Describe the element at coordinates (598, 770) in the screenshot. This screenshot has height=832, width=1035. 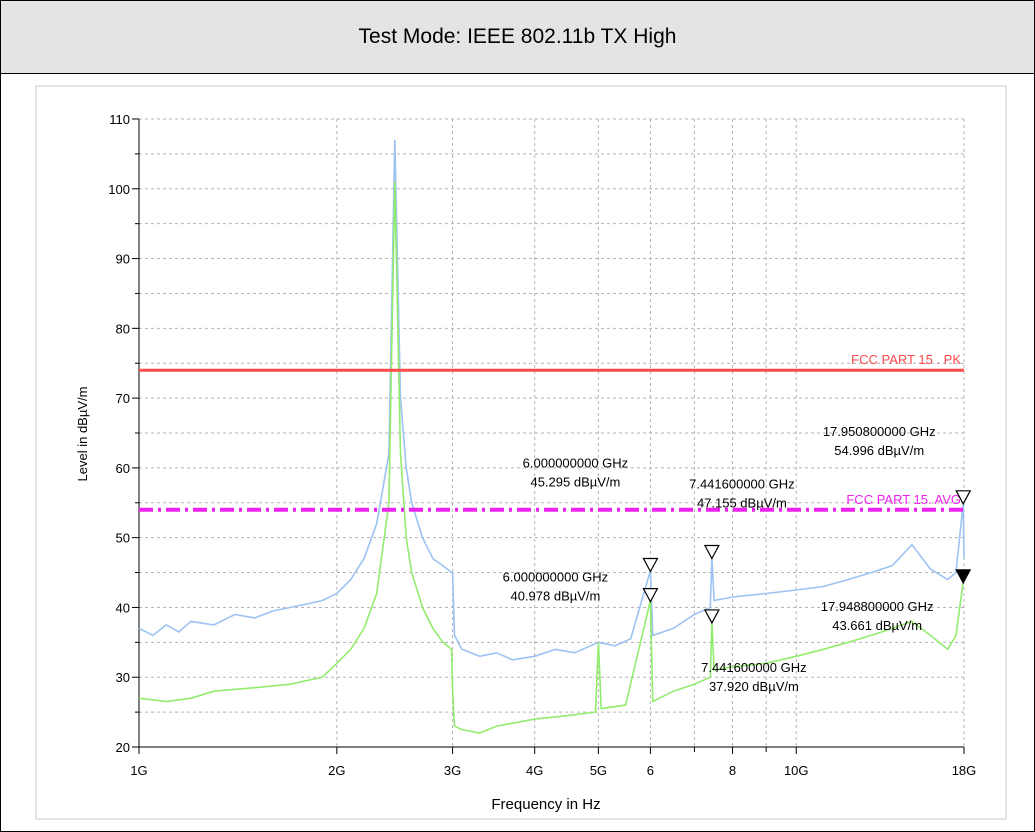
I see `x-tick-label: 5G` at that location.